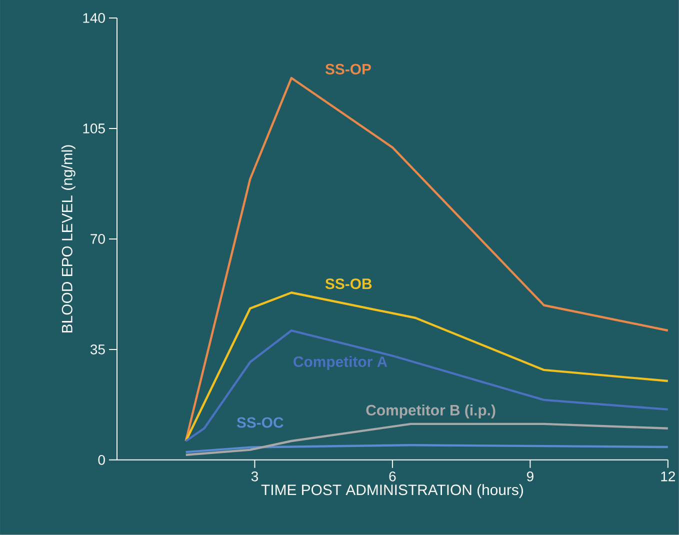  Describe the element at coordinates (427, 449) in the screenshot. I see `line-series` at that location.